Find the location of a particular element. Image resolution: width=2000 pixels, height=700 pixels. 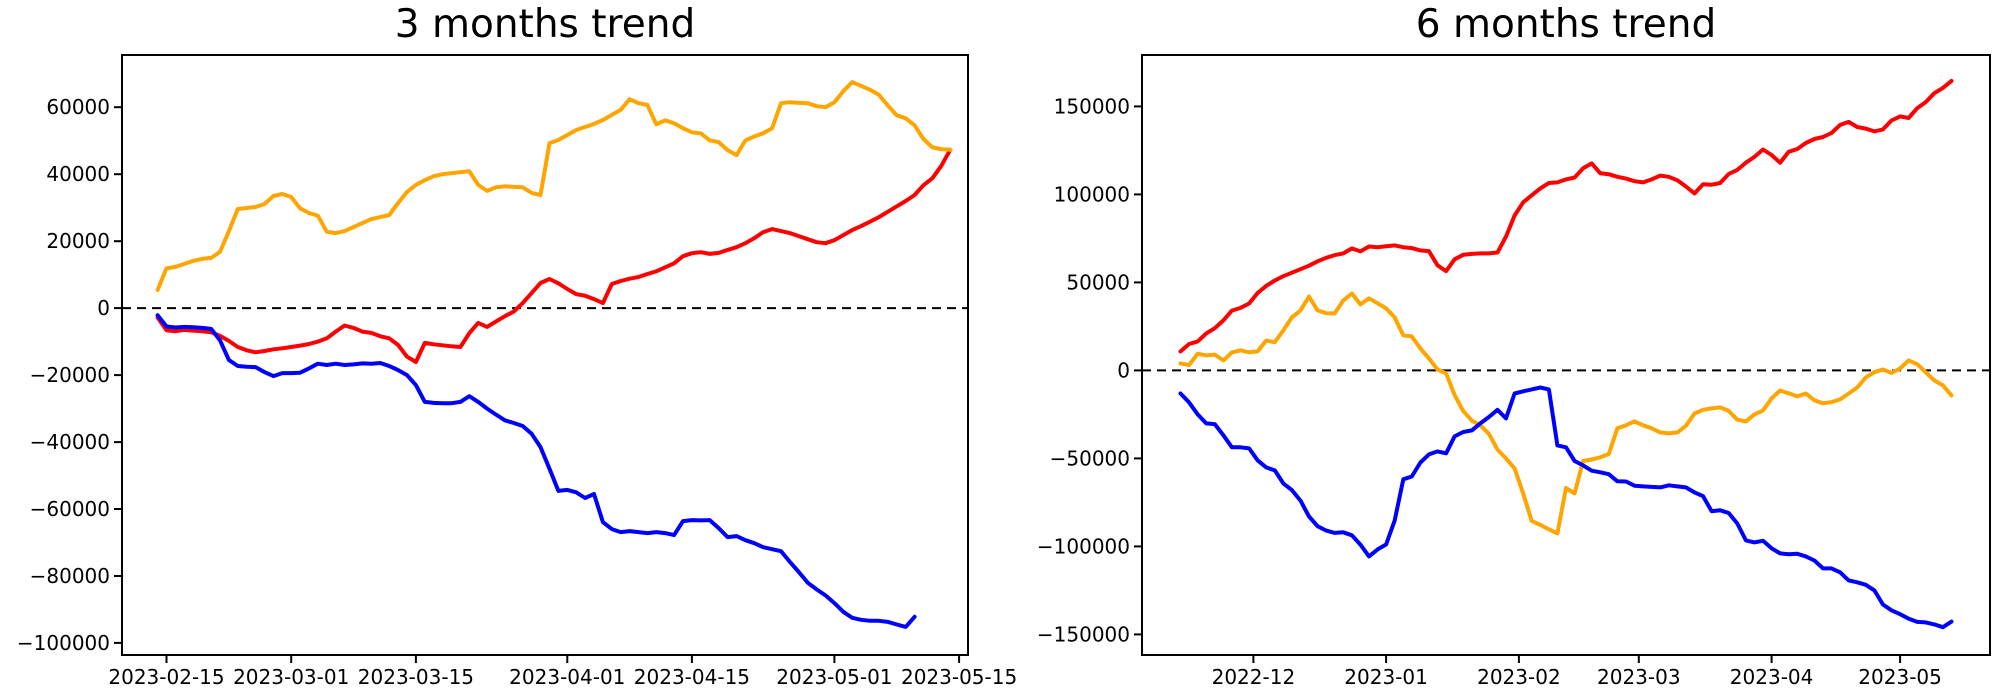

x-tick-label: 2023-02 is located at coordinates (1519, 677).